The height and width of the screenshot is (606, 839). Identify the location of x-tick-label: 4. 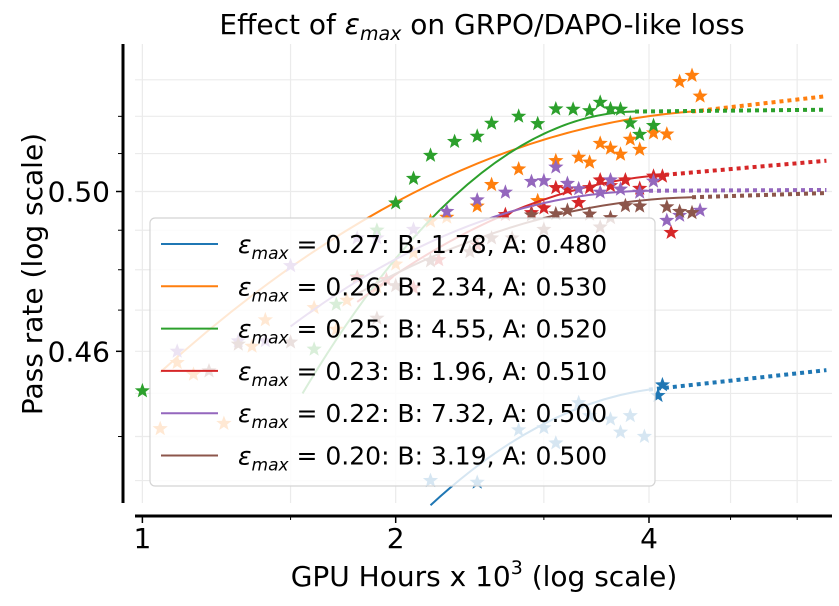
(649, 538).